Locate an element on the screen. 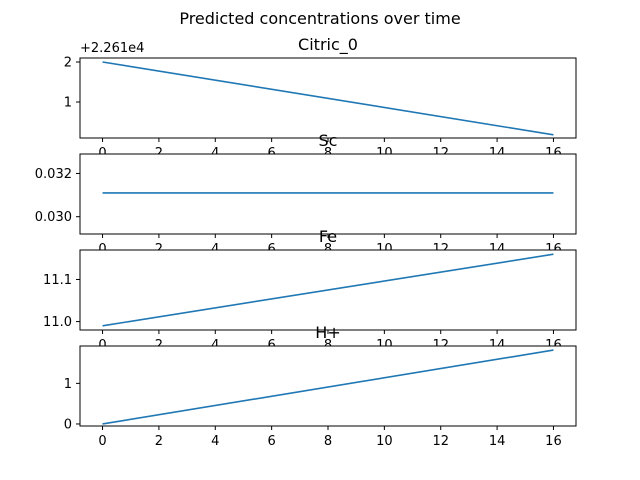 This screenshot has width=640, height=480. y-tick-label: 0.030 is located at coordinates (53, 217).